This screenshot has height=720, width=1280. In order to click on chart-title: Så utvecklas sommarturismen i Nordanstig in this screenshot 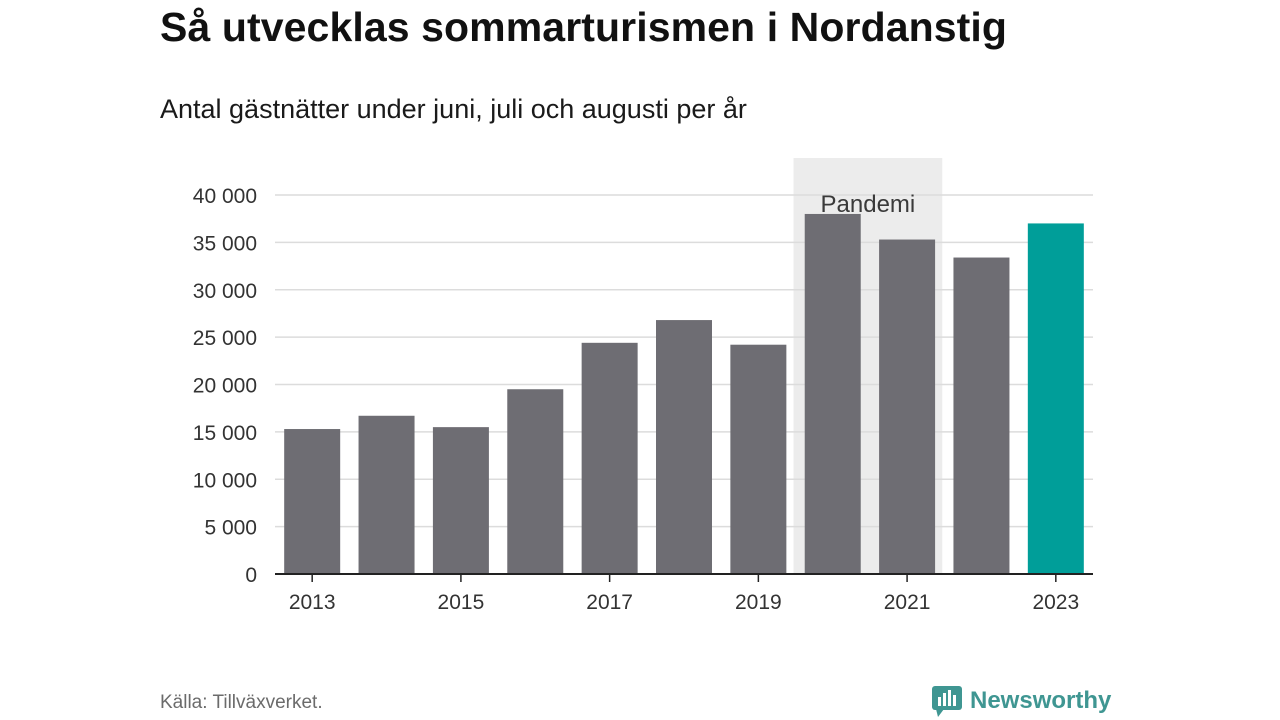, I will do `click(584, 27)`.